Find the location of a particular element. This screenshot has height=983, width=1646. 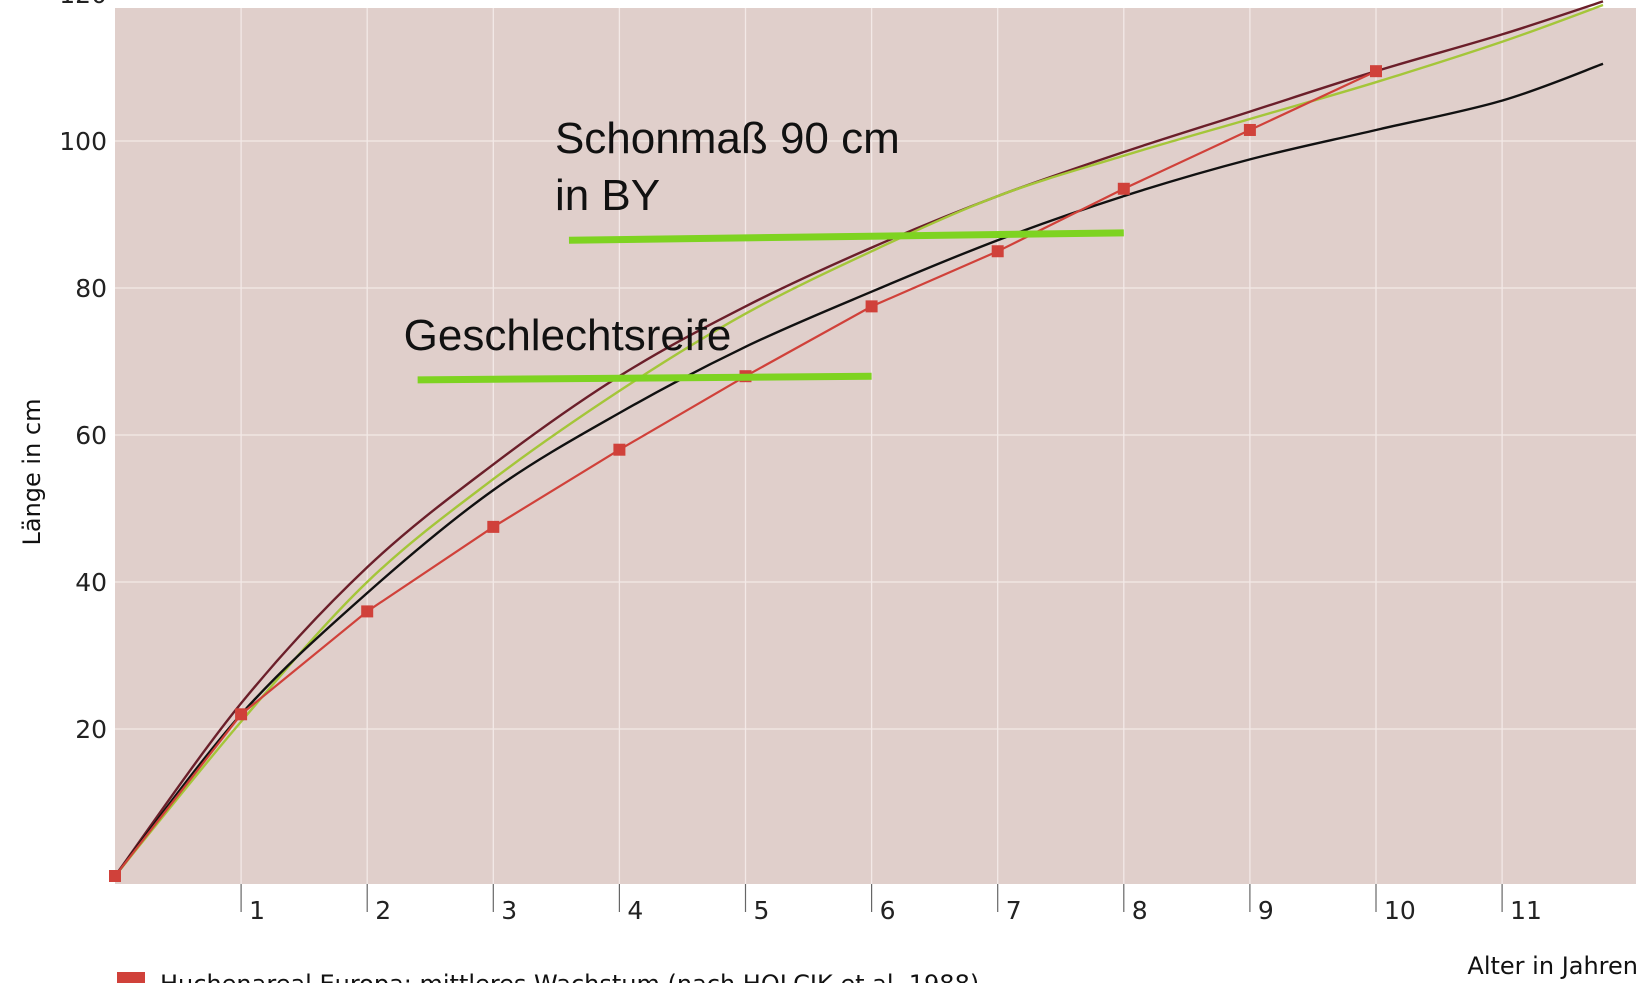

annotation-text: Geschlechtsreife is located at coordinates (568, 335).